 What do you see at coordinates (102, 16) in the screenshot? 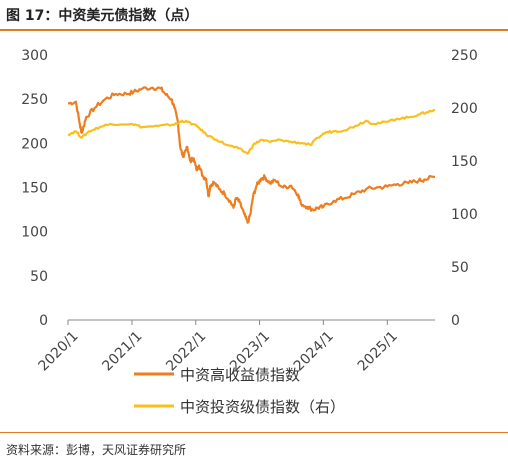
I see `figure-title: 图 17：中资美元债指数（点）` at bounding box center [102, 16].